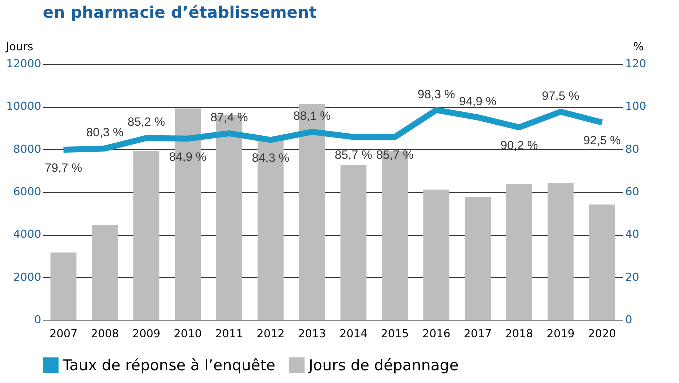 Image resolution: width=679 pixels, height=383 pixels. I want to click on x-tick-label: 2019, so click(560, 334).